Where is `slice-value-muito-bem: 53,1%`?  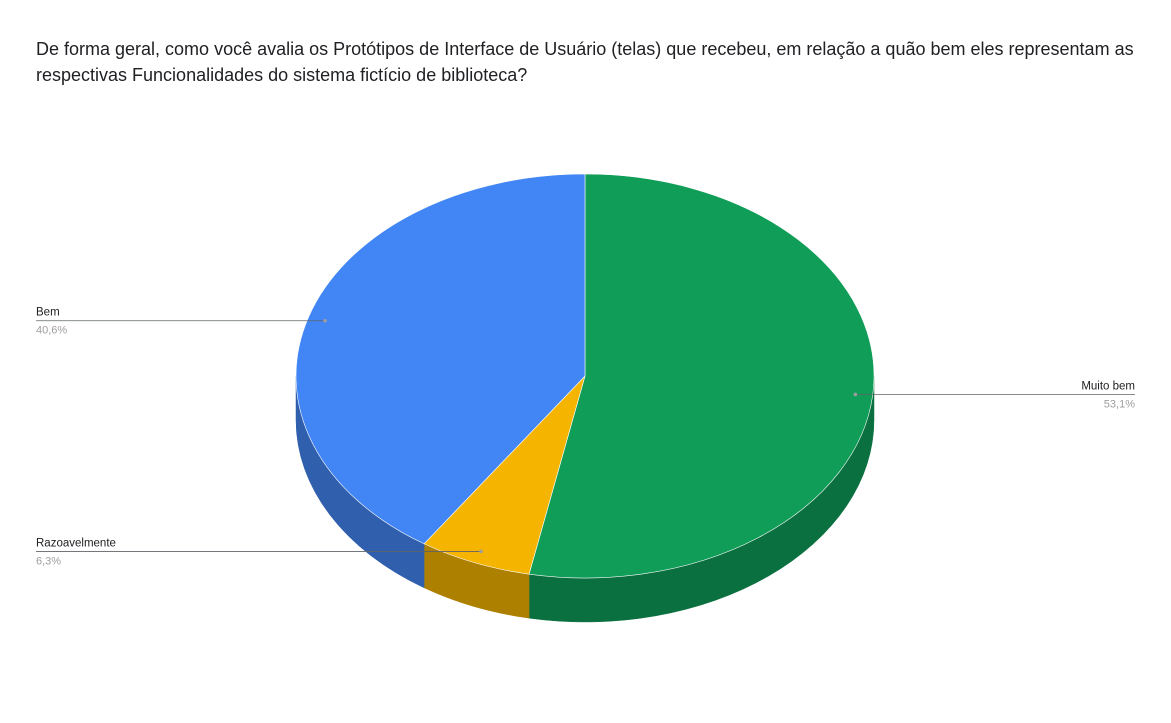
slice-value-muito-bem: 53,1% is located at coordinates (1119, 404).